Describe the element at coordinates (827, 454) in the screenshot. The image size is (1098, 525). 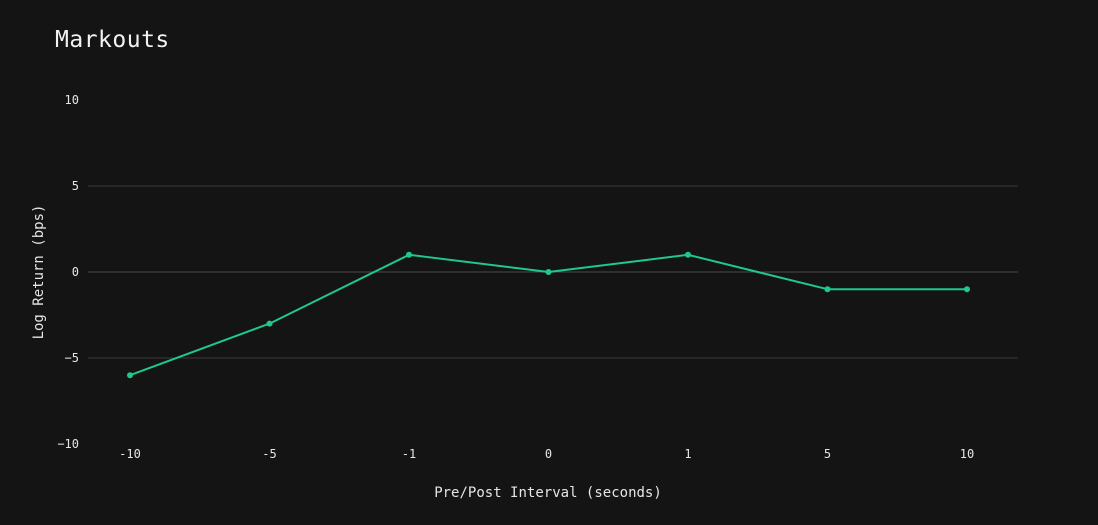
I see `x-tick-label: 5` at that location.